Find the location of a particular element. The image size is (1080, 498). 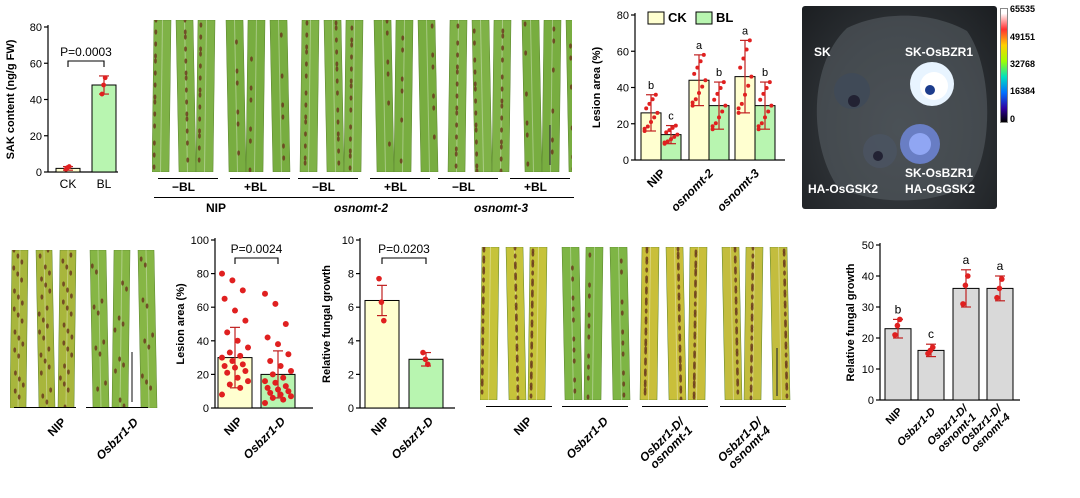

significance-letter: a is located at coordinates (699, 46).